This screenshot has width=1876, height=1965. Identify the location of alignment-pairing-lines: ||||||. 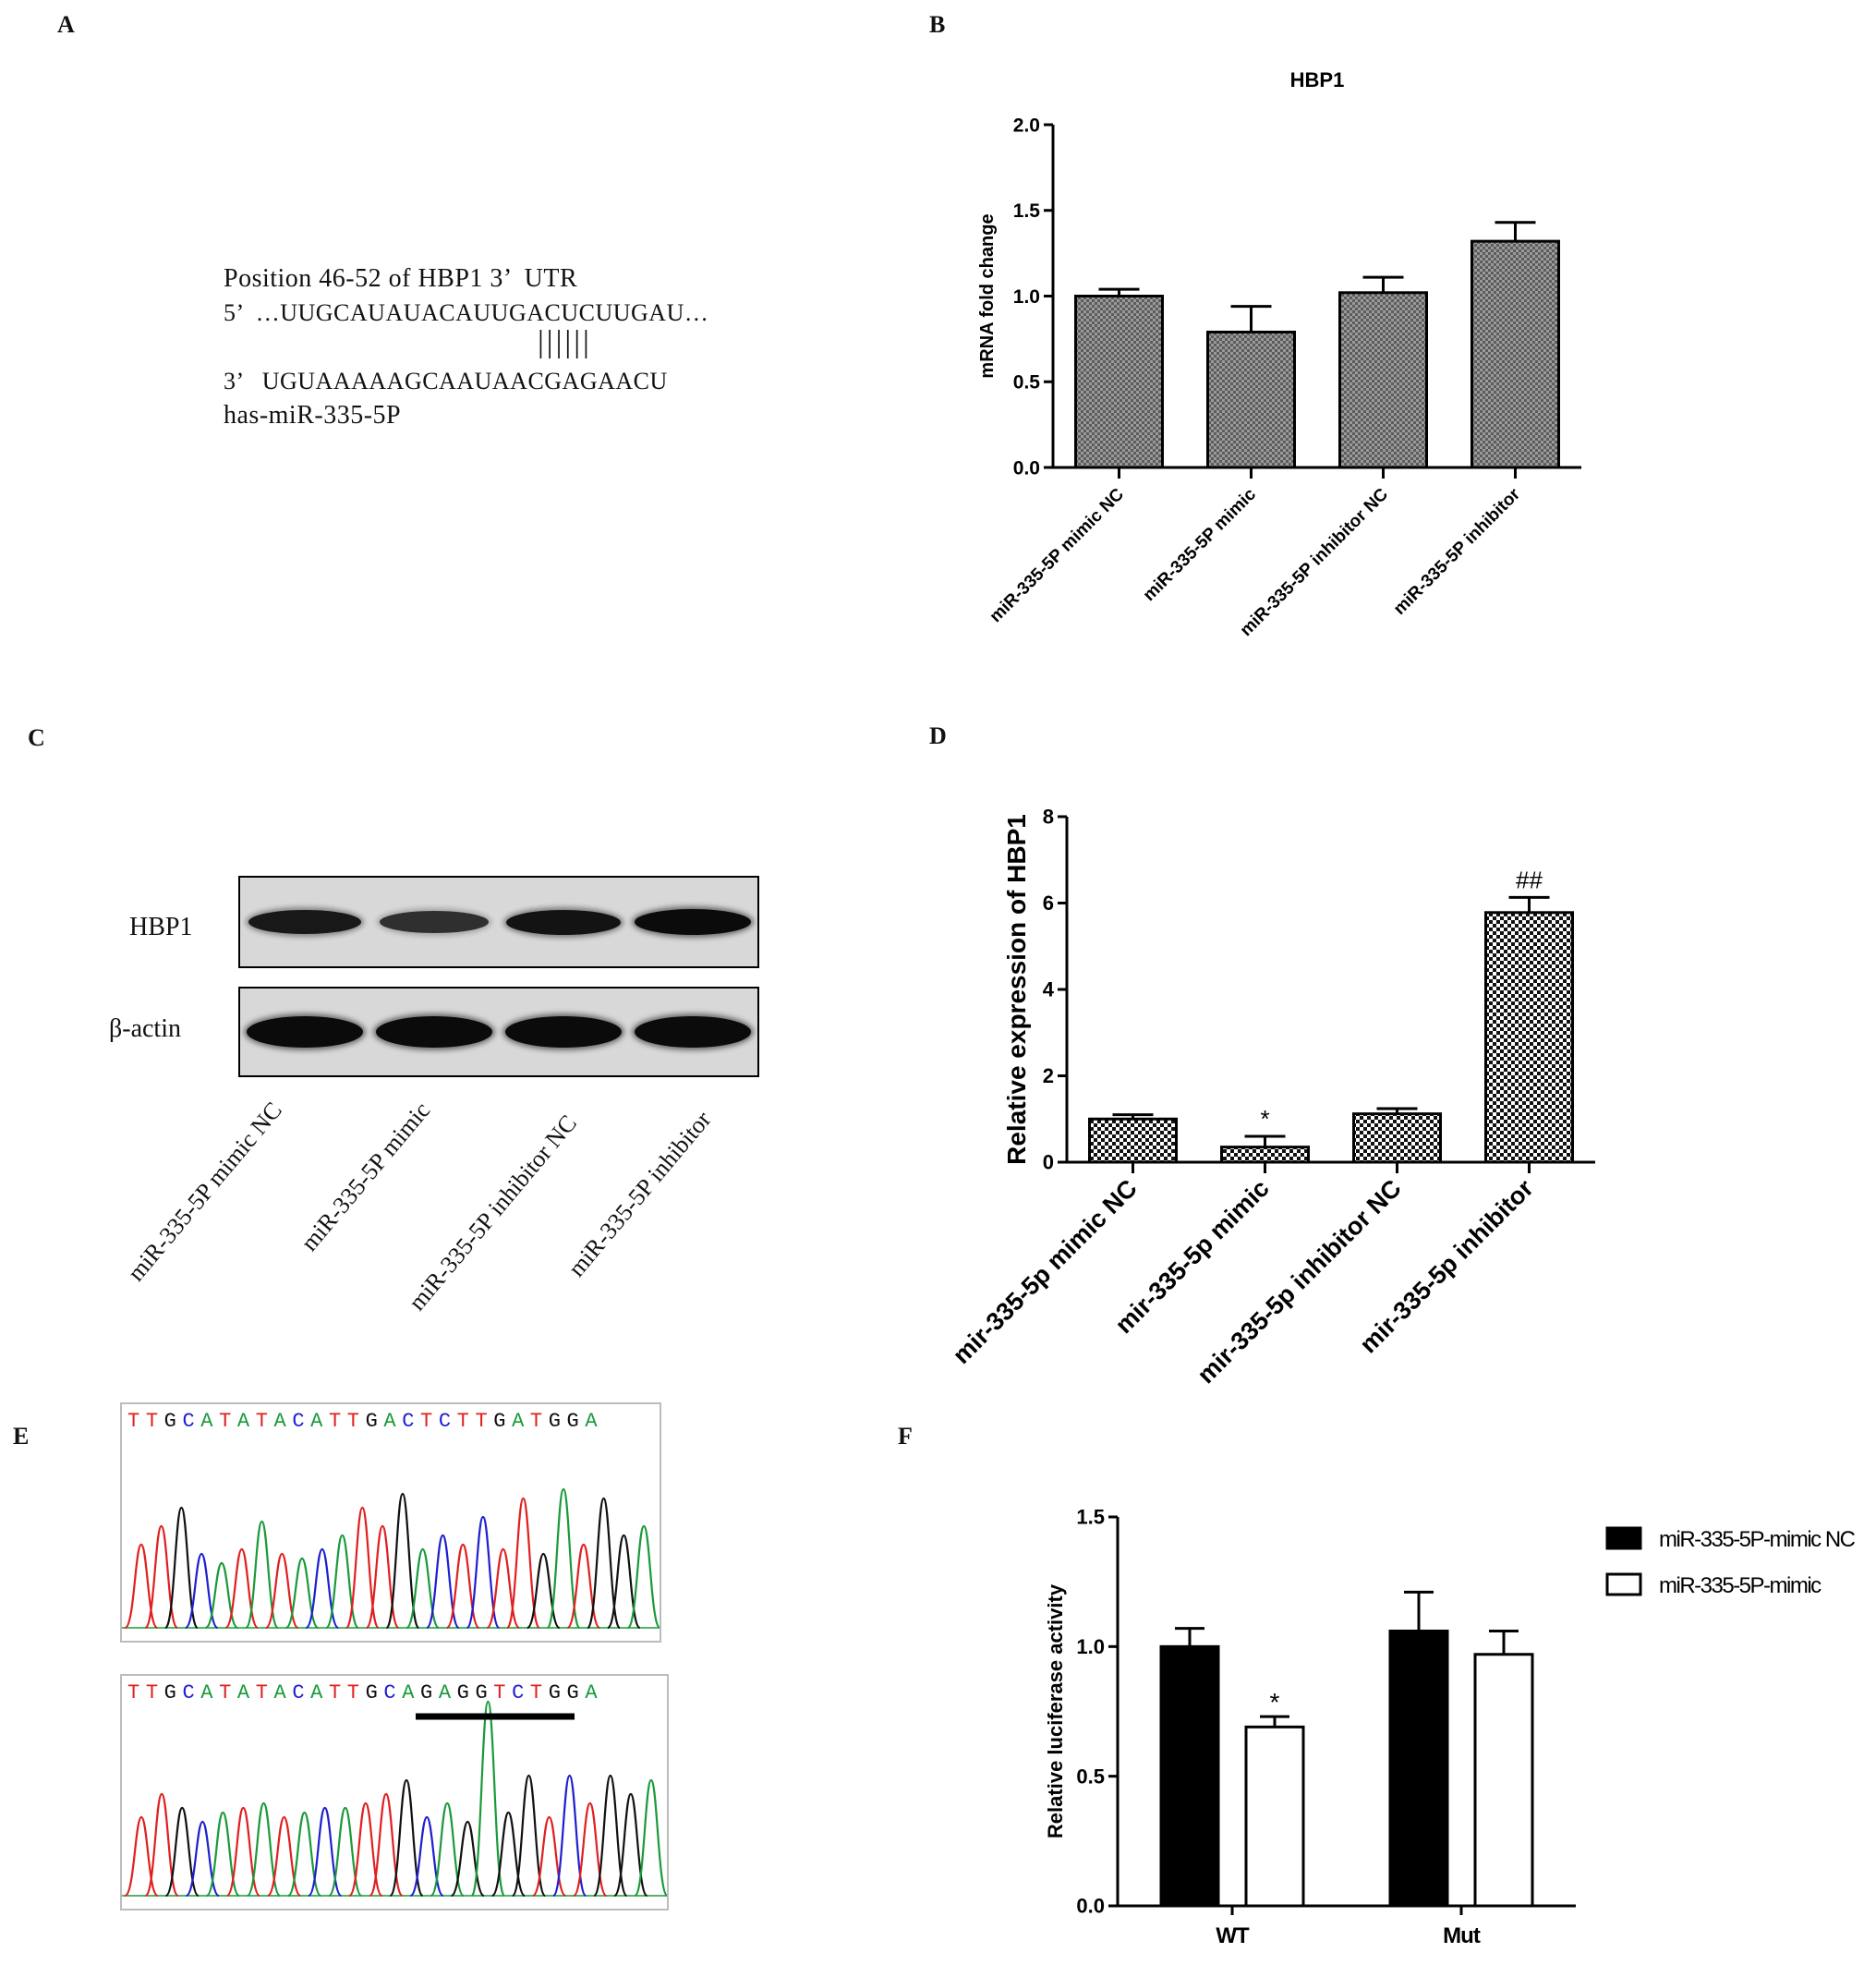
(565, 342).